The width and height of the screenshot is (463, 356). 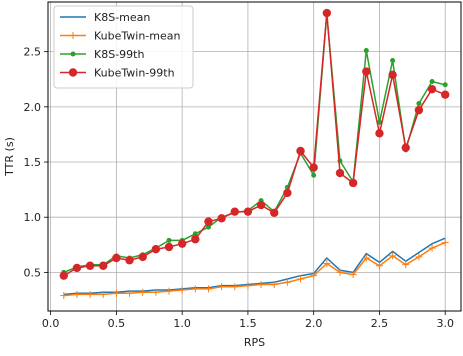 I want to click on x-tick-label: 2.5, so click(x=380, y=323).